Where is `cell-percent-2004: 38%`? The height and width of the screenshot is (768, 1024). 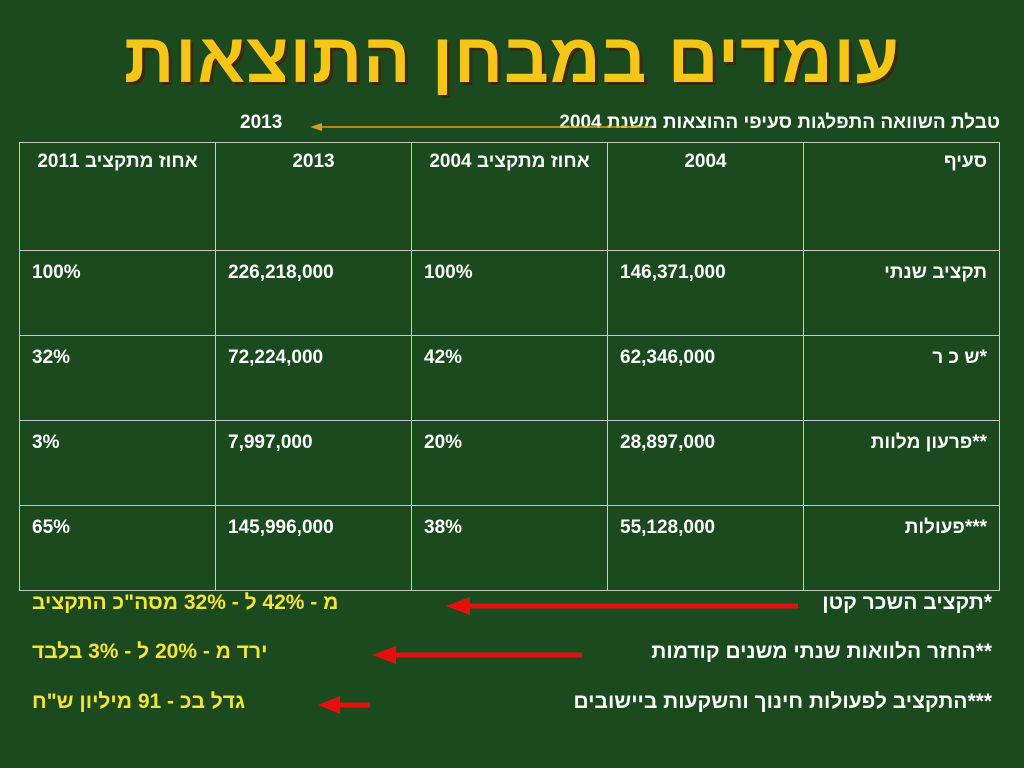
cell-percent-2004: 38% is located at coordinates (509, 548).